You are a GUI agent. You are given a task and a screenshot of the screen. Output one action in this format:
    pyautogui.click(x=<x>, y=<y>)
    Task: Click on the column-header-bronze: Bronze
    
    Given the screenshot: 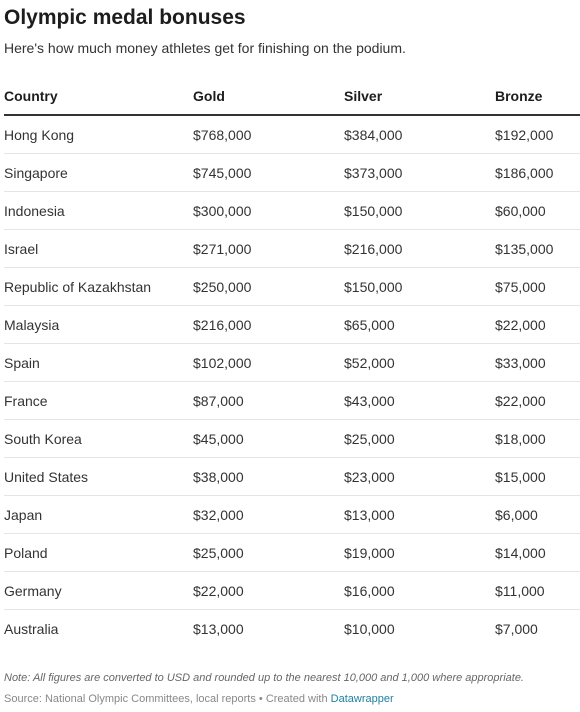 What is the action you would take?
    pyautogui.click(x=537, y=97)
    